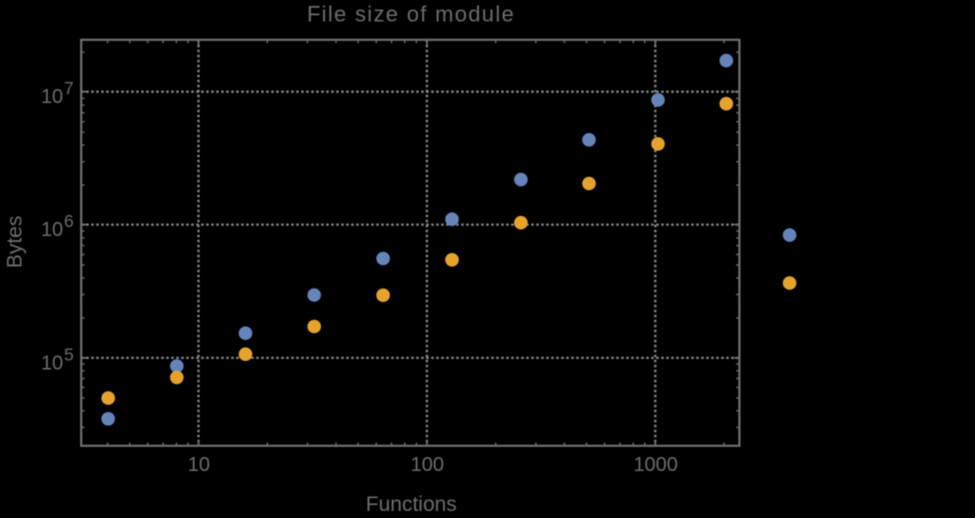 The height and width of the screenshot is (518, 975). Describe the element at coordinates (411, 503) in the screenshot. I see `svg-text: Functions` at that location.